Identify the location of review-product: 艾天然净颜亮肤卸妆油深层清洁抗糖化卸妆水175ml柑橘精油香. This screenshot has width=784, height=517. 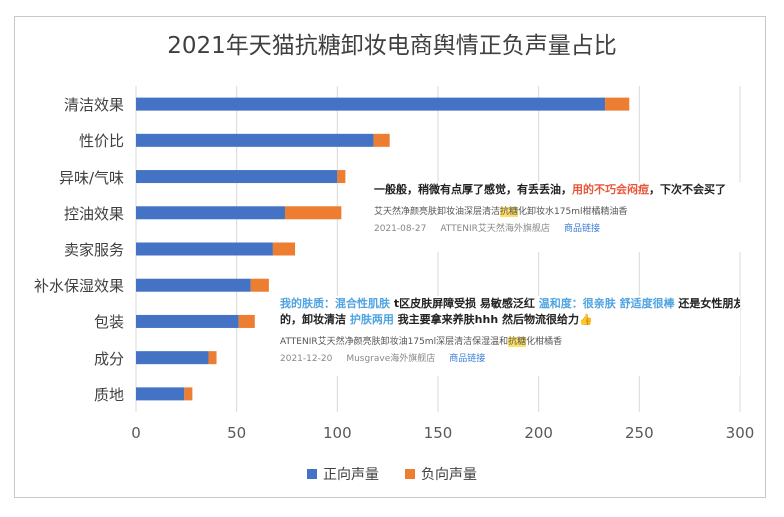
(501, 212).